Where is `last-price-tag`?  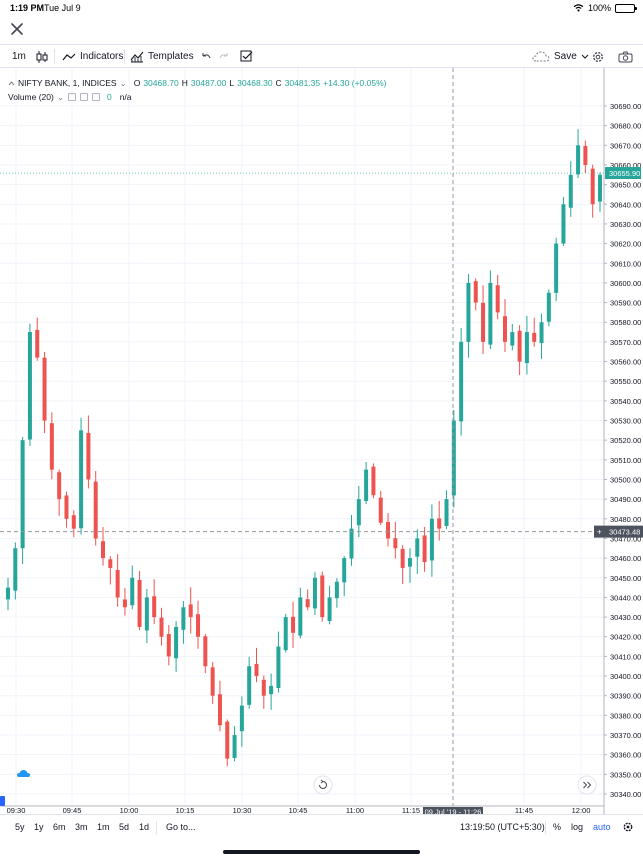 last-price-tag is located at coordinates (623, 173).